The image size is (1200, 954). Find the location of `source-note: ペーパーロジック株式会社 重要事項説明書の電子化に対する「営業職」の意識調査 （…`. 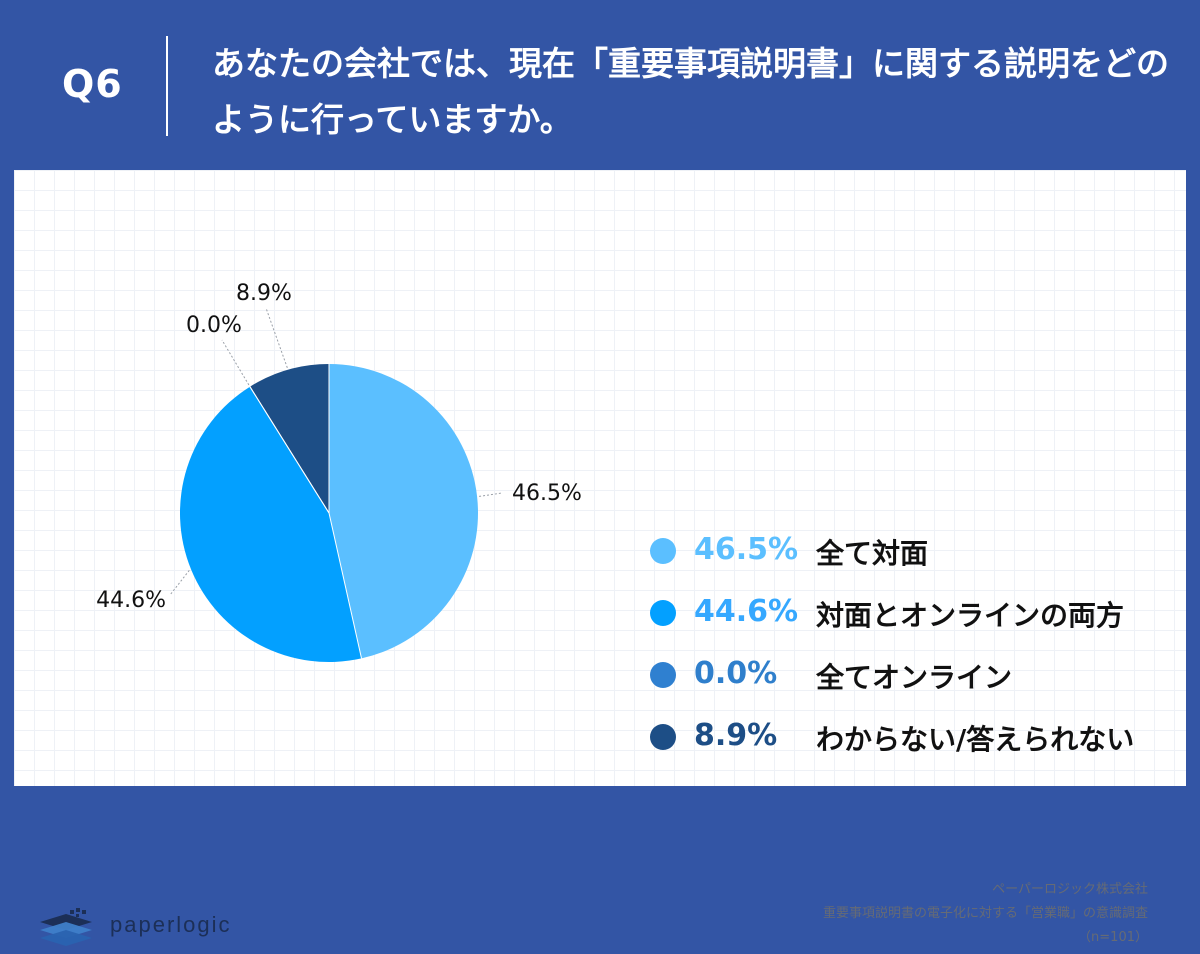

source-note: ペーパーロジック株式会社 重要事項説明書の電子化に対する「営業職」の意識調査 （… is located at coordinates (985, 914).